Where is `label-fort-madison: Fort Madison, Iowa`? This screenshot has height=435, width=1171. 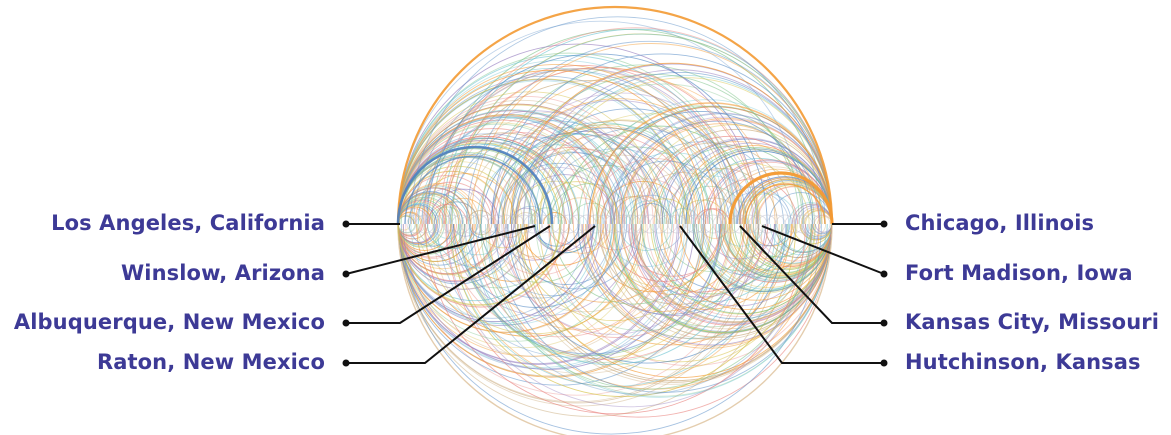
label-fort-madison: Fort Madison, Iowa is located at coordinates (1019, 273).